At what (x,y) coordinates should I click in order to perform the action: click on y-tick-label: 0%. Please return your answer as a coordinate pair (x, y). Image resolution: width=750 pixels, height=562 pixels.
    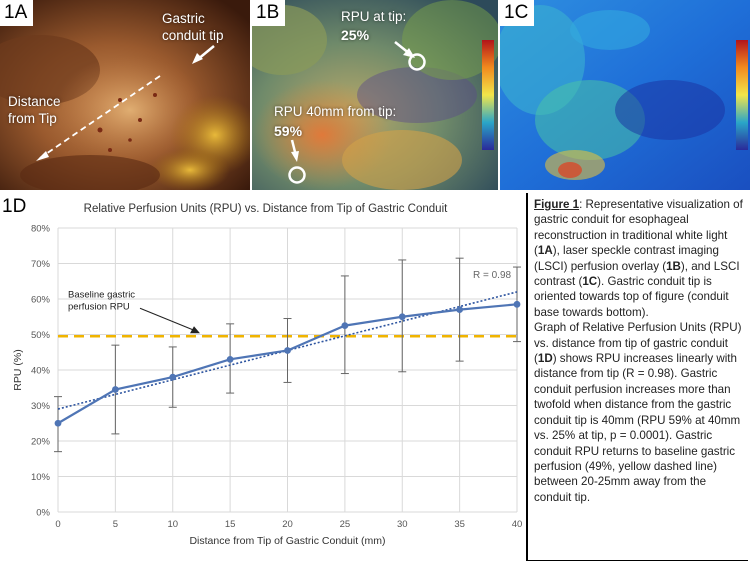
    Looking at the image, I should click on (43, 513).